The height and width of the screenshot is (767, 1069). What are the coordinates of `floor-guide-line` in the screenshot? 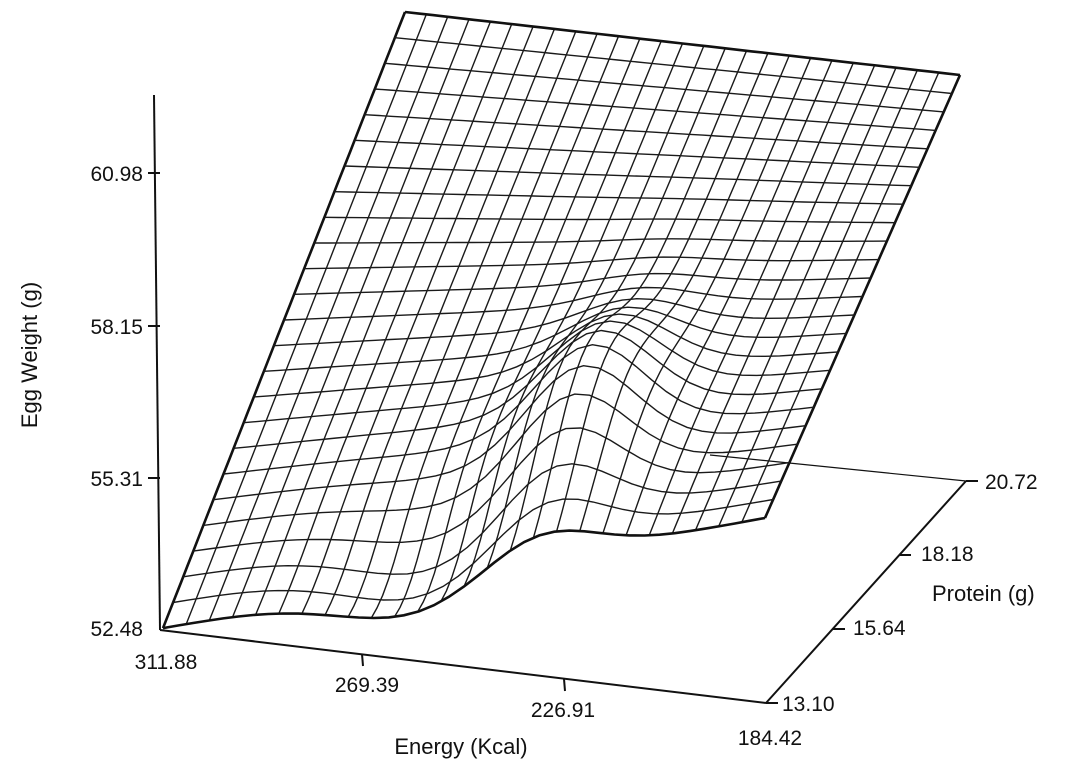 It's located at (838, 468).